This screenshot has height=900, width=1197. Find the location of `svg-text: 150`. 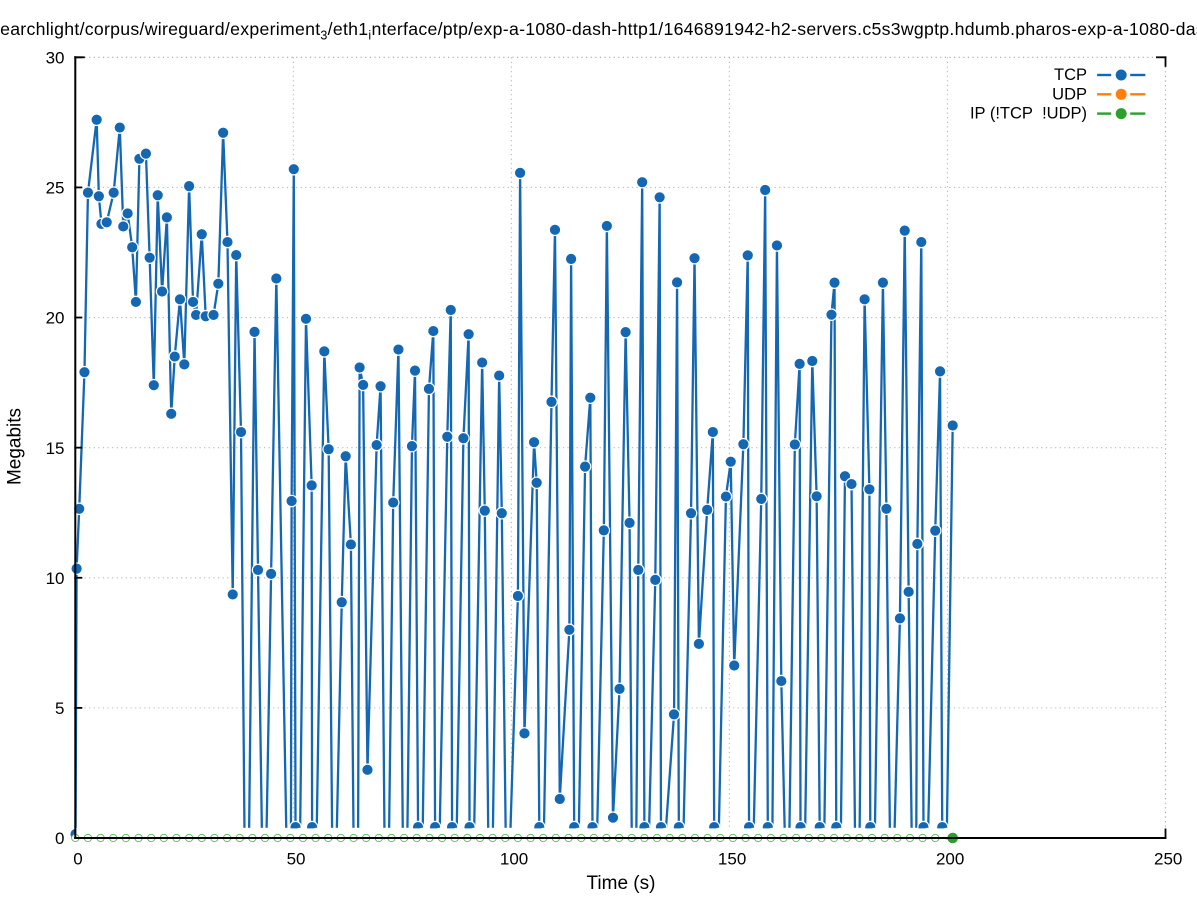

svg-text: 150 is located at coordinates (732, 858).